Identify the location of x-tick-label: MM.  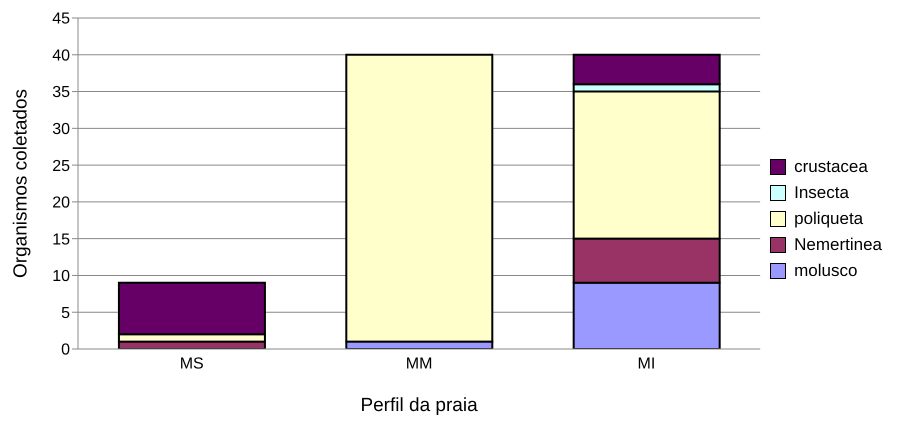
(419, 363).